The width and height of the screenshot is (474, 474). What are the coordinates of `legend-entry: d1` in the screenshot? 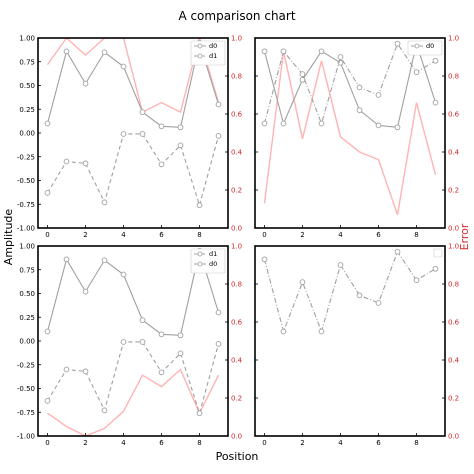 It's located at (213, 56).